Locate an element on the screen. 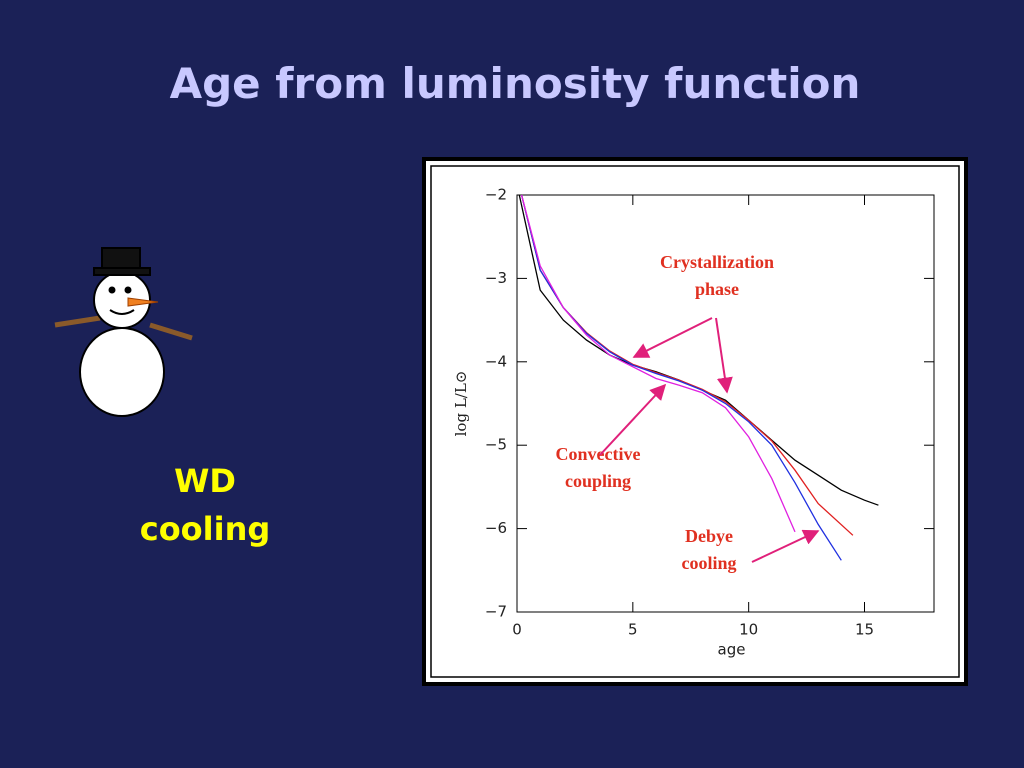  x-axis-label: age is located at coordinates (732, 650).